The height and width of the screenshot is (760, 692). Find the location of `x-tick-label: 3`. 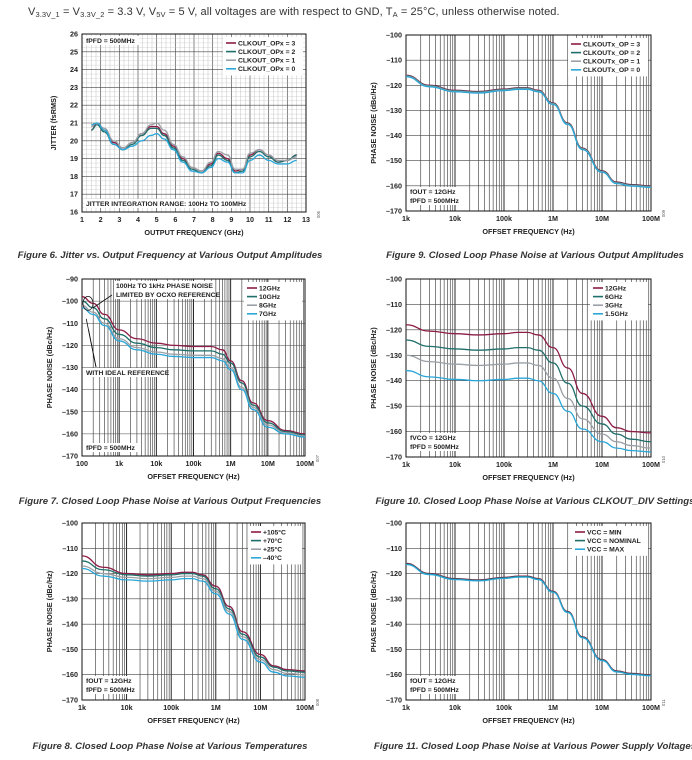

x-tick-label: 3 is located at coordinates (119, 219).